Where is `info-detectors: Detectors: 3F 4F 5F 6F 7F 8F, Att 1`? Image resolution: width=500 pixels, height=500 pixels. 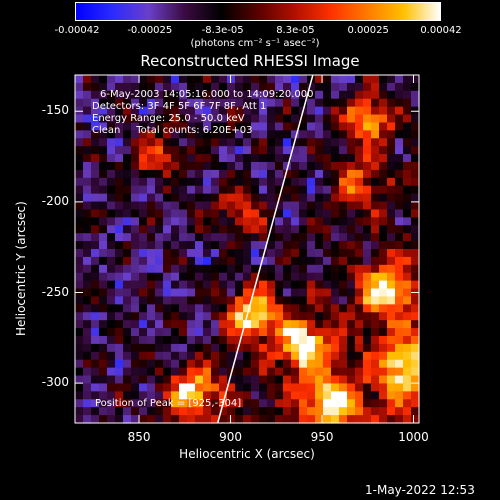 info-detectors: Detectors: 3F 4F 5F 6F 7F 8F, Att 1 is located at coordinates (179, 106).